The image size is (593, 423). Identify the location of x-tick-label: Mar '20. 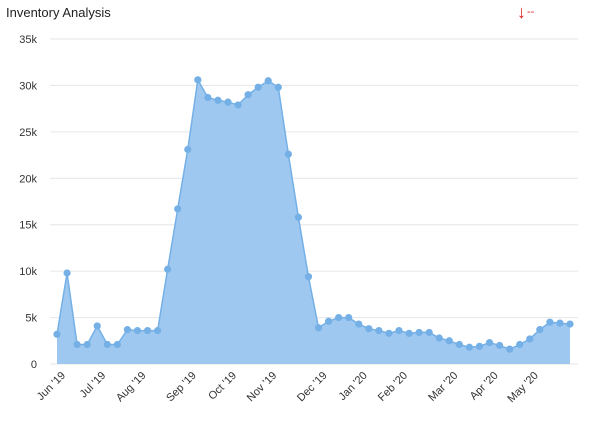
(443, 387).